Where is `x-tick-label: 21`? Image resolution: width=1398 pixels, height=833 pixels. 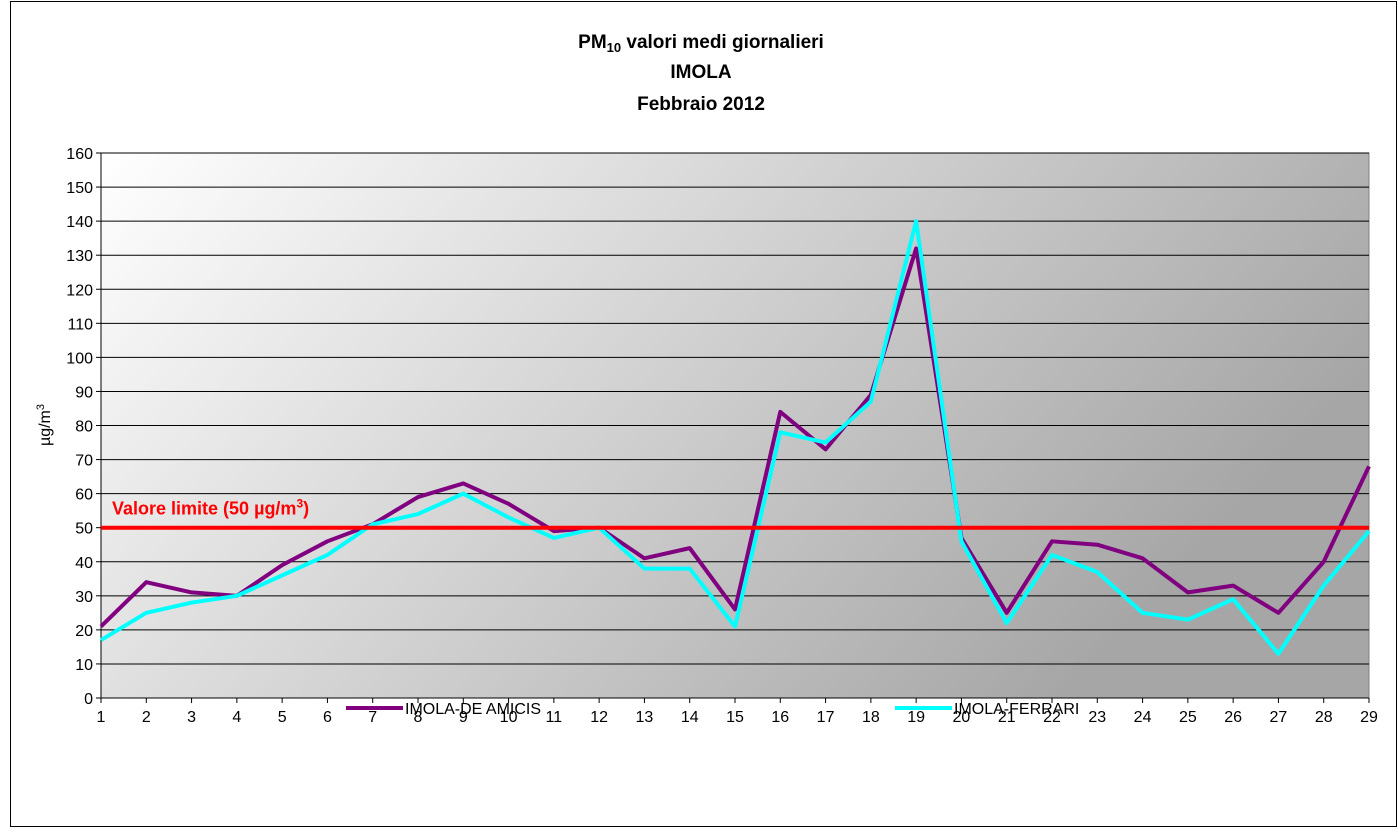 x-tick-label: 21 is located at coordinates (1007, 717).